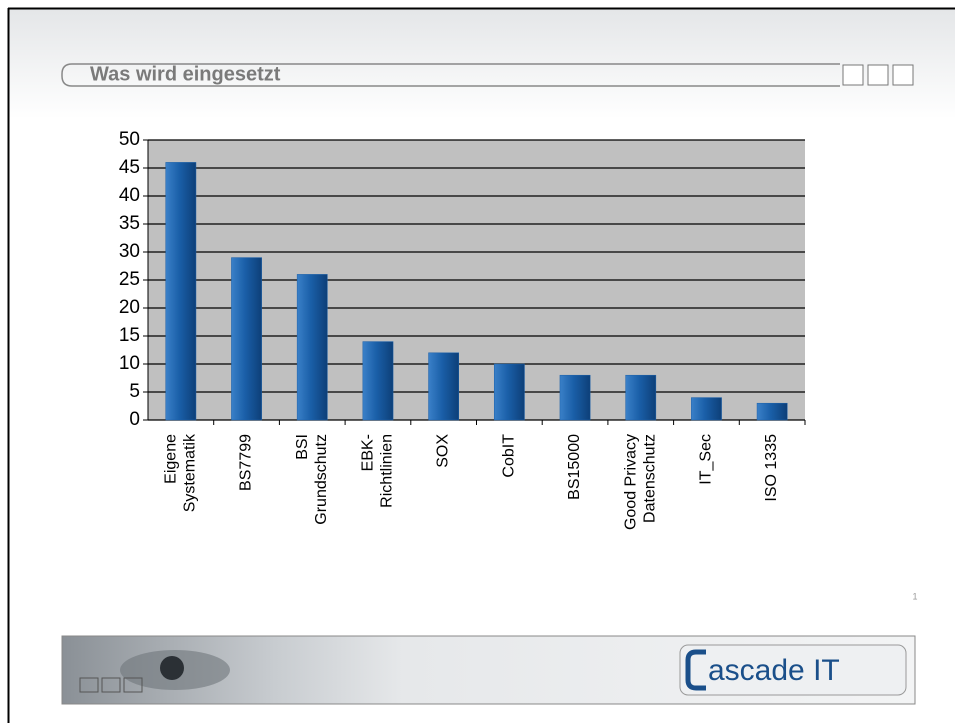 The height and width of the screenshot is (723, 955). I want to click on y-tick-label: 35, so click(129, 223).